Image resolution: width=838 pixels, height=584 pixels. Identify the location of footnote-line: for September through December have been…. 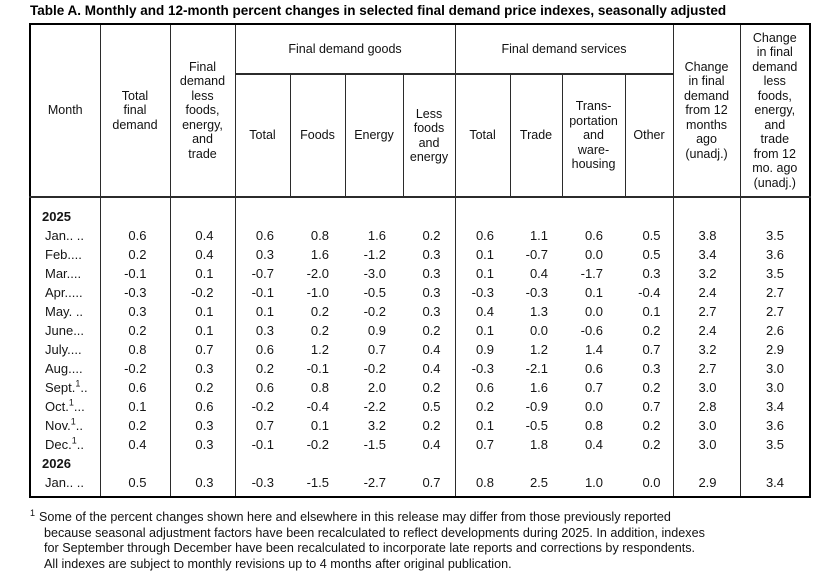
(370, 548).